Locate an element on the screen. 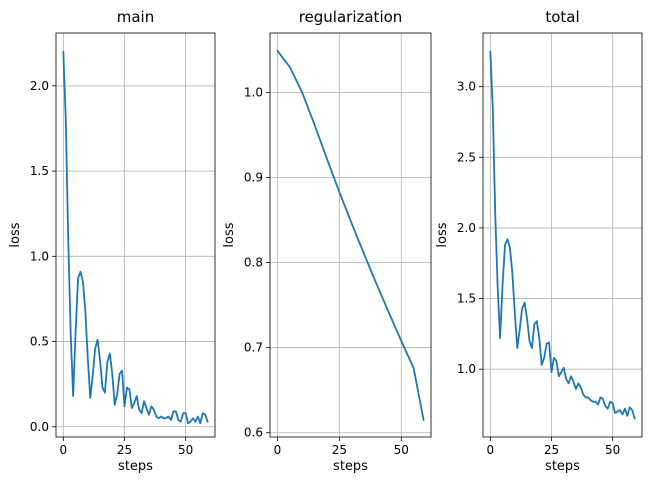 The width and height of the screenshot is (651, 491). y-tick-label: 0.9 is located at coordinates (253, 178).